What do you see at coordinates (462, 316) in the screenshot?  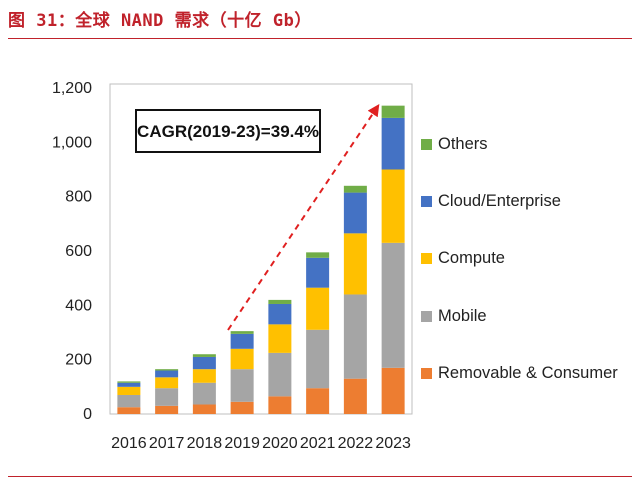 I see `legend-label: Mobile` at bounding box center [462, 316].